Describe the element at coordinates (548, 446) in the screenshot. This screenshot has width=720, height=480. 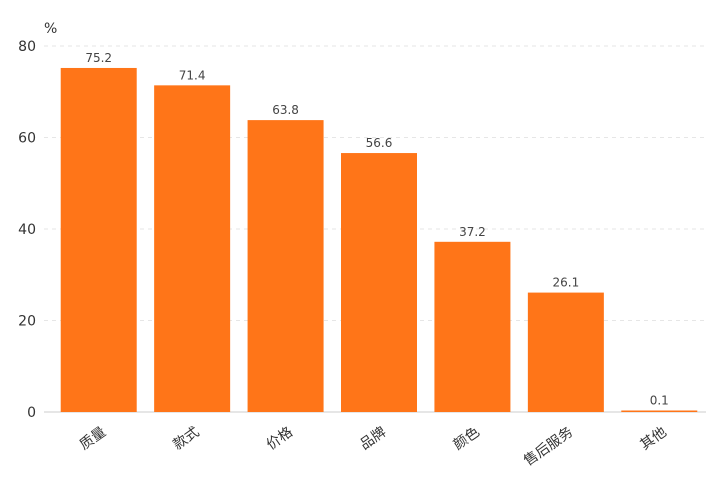
I see `x-tick-label: 售后服务` at that location.